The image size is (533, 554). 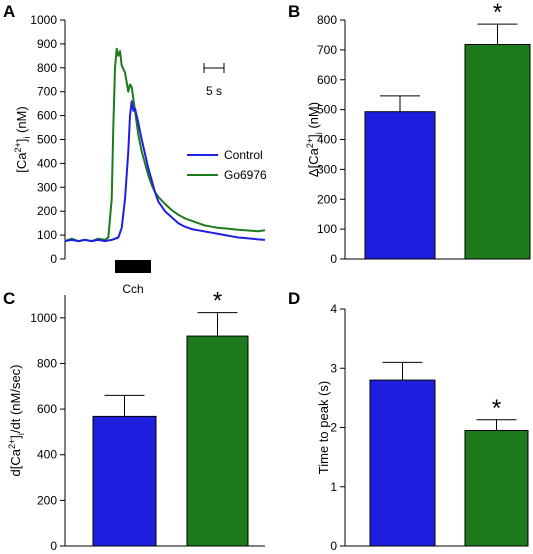 I want to click on panel-d-y-tick-label: 1, so click(x=333, y=487).